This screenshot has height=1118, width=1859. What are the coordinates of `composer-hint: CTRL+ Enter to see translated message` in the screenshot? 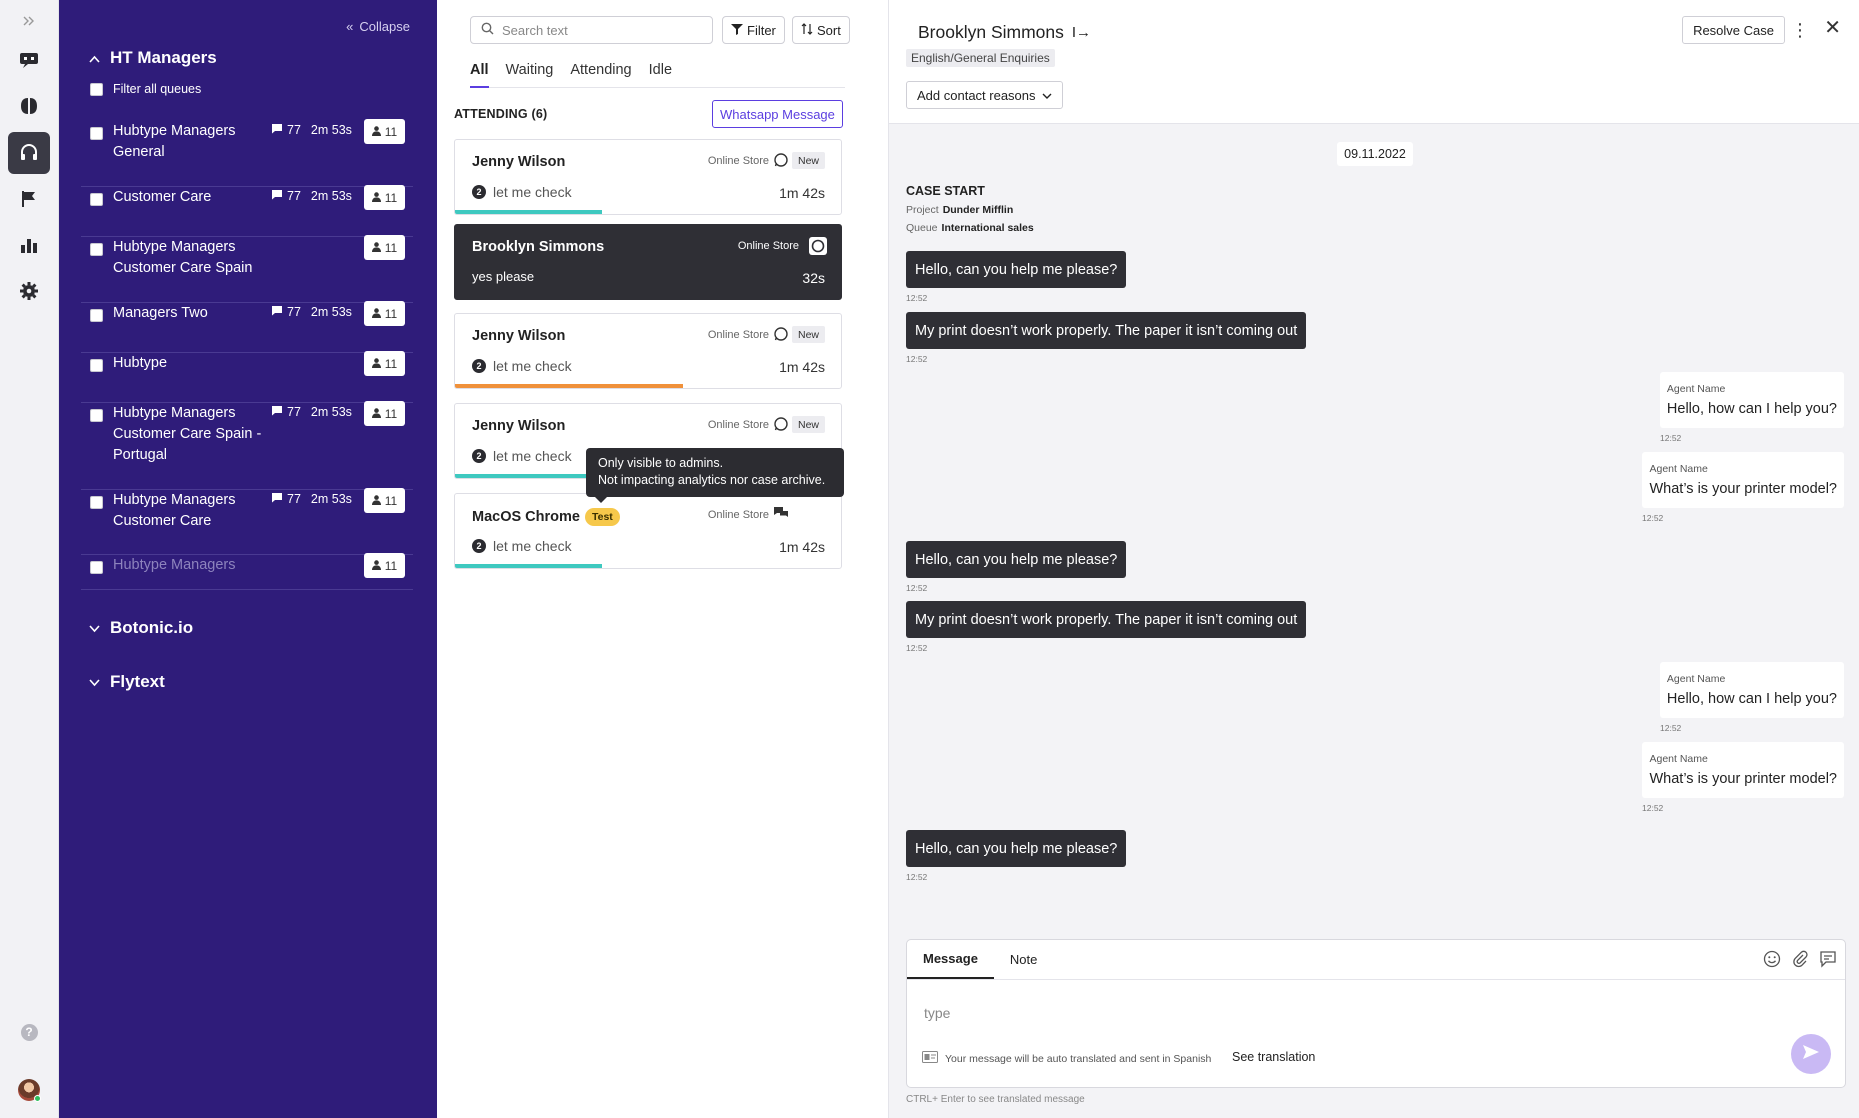 It's located at (995, 1099).